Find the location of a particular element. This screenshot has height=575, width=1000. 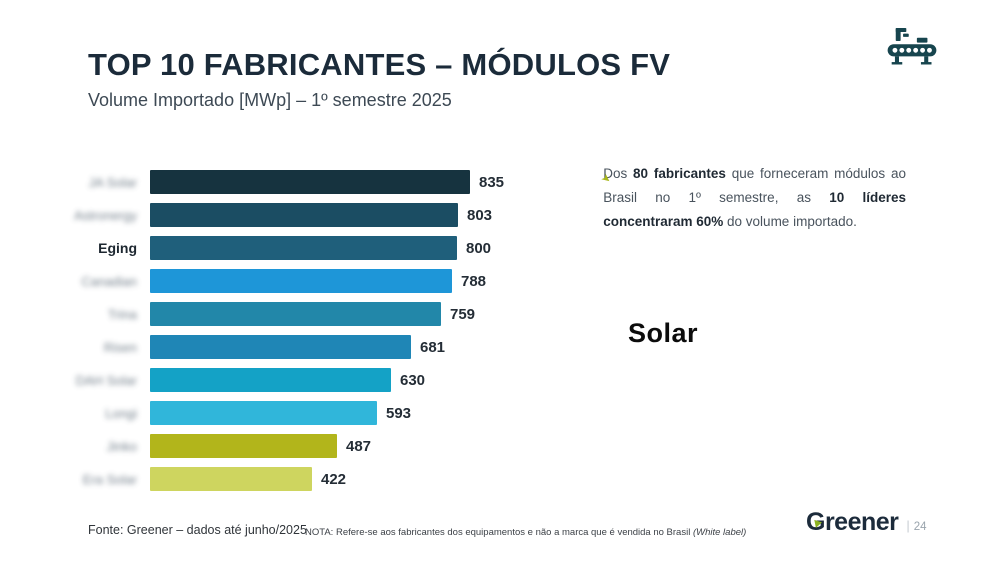

bar-value: 487 is located at coordinates (359, 446).